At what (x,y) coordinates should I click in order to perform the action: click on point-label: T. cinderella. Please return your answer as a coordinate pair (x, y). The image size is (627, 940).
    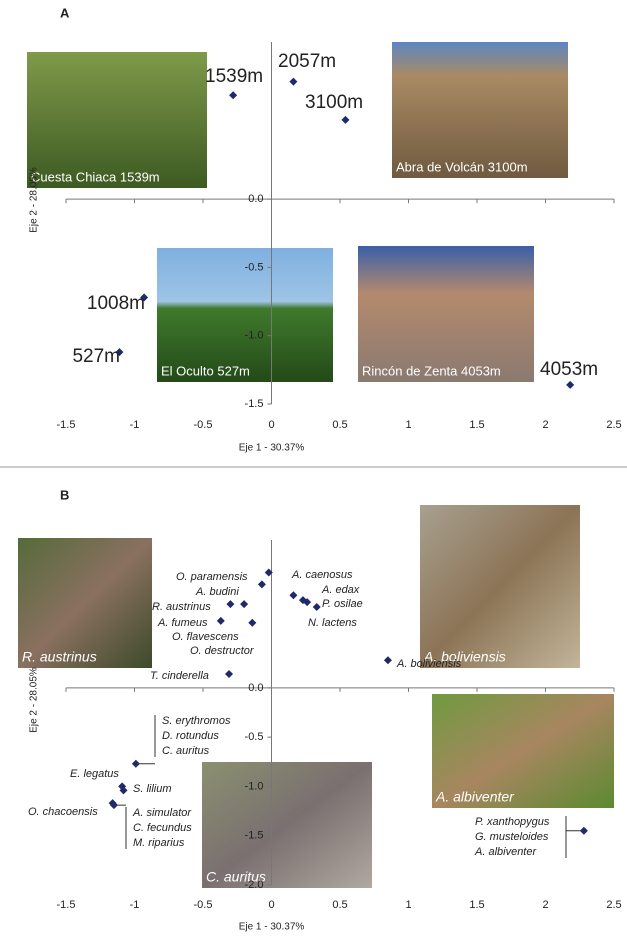
    Looking at the image, I should click on (179, 676).